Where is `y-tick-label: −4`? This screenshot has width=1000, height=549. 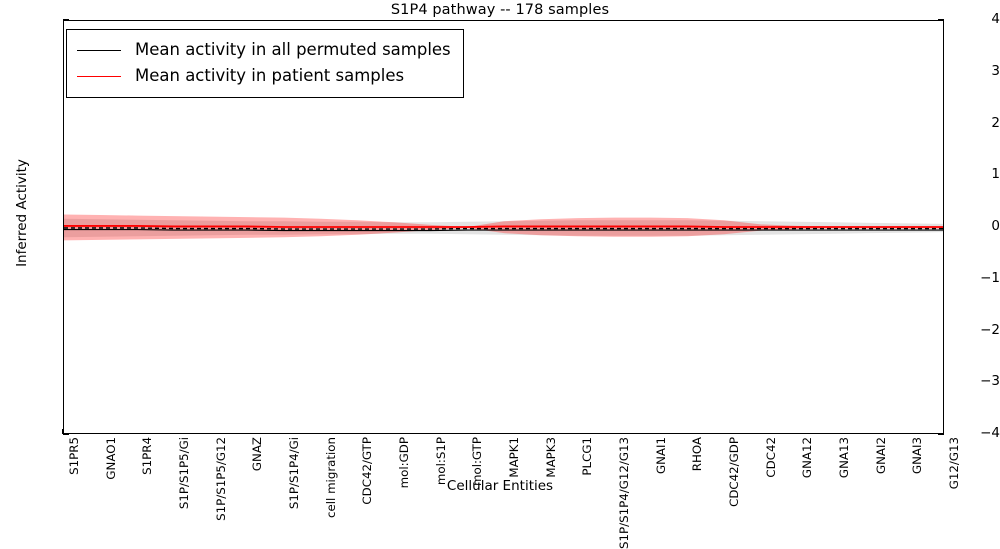
y-tick-label: −4 is located at coordinates (990, 433).